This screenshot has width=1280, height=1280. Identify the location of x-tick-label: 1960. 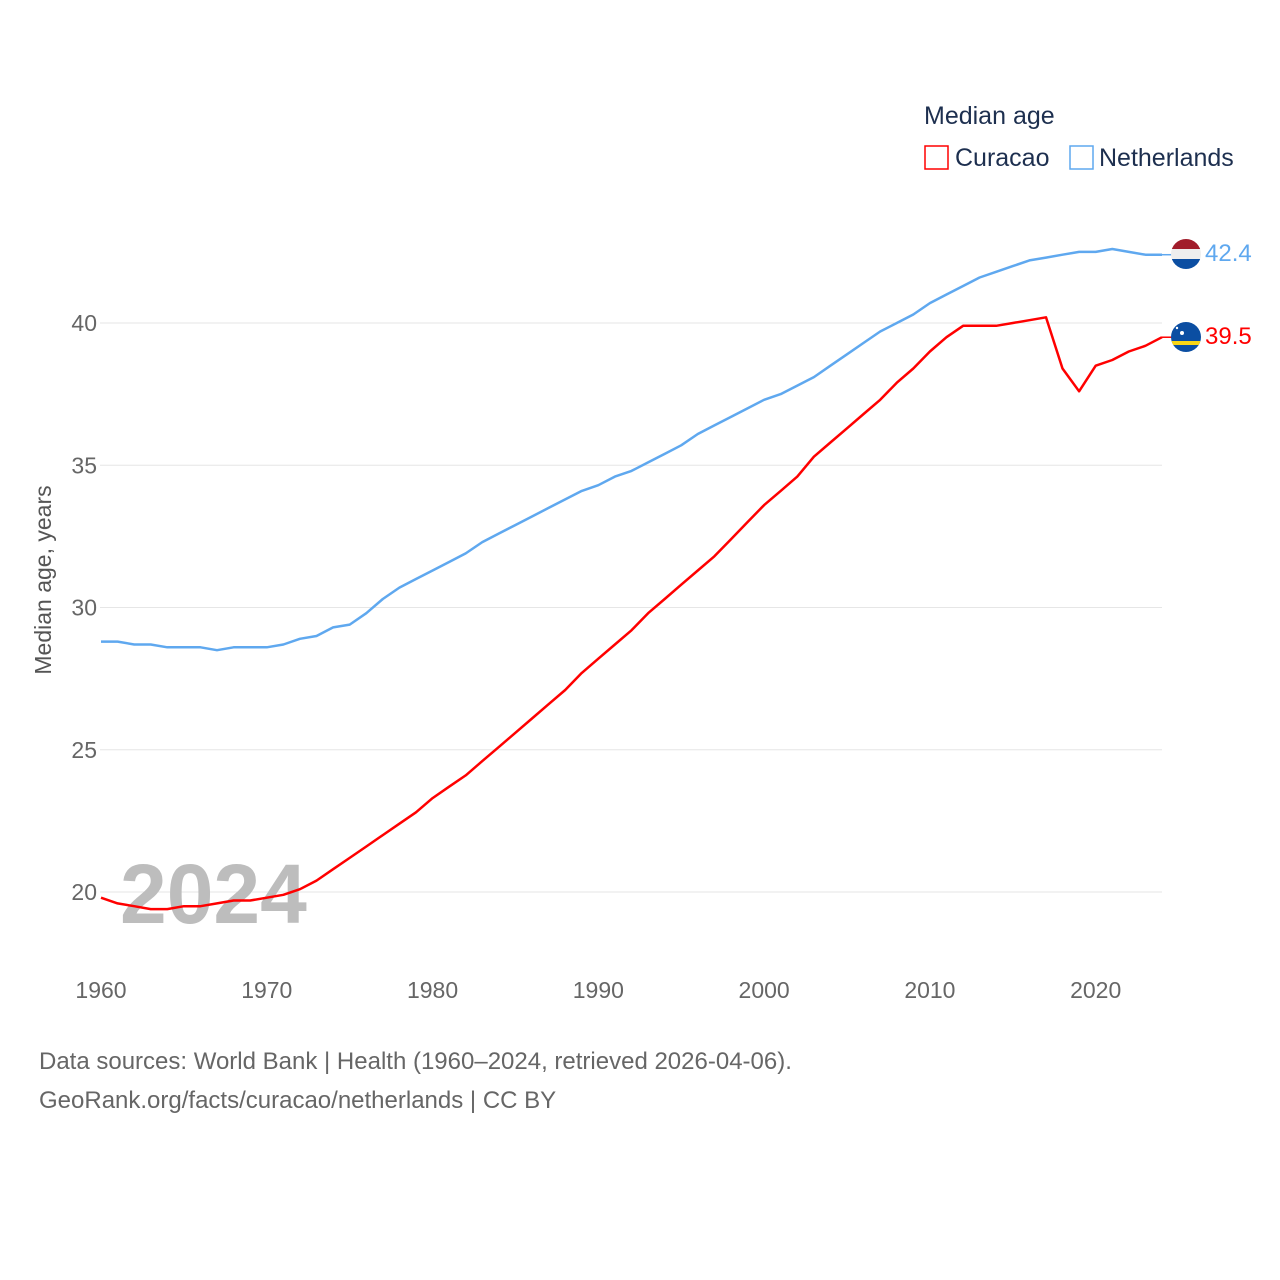
(100, 990).